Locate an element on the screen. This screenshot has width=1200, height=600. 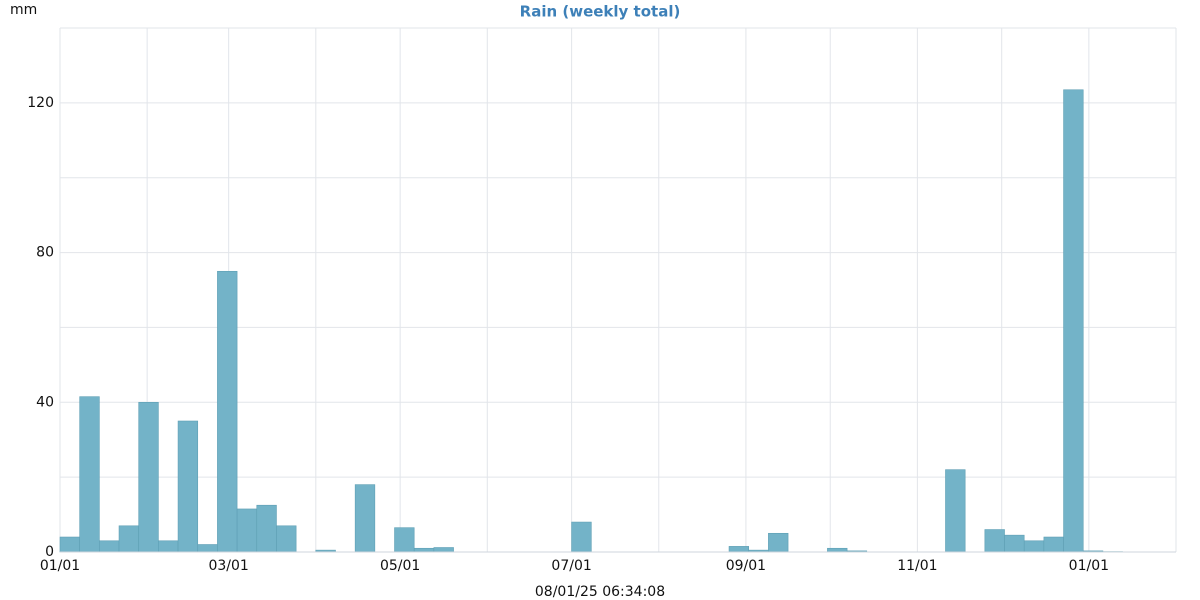
chart-title: Rain (weekly total) is located at coordinates (600, 12).